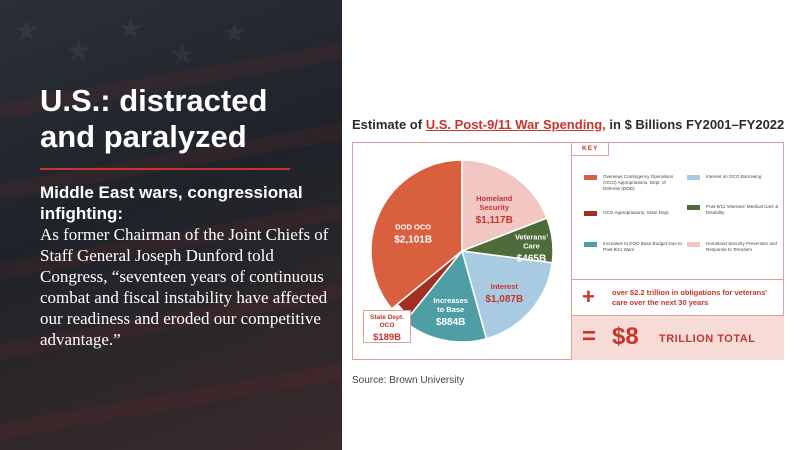 This screenshot has height=450, width=800. Describe the element at coordinates (494, 220) in the screenshot. I see `slice-value: $1,117B` at that location.